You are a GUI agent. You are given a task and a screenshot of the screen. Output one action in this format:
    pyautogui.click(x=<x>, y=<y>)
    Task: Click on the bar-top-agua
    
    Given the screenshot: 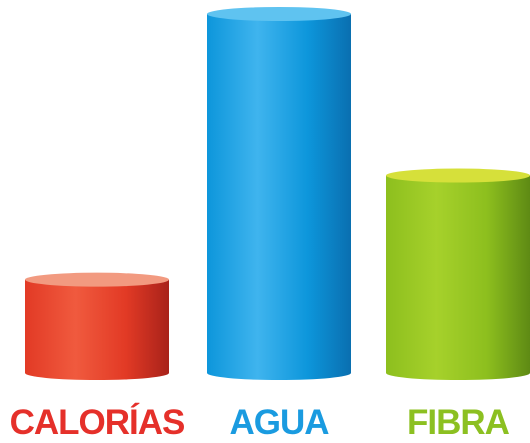 What is the action you would take?
    pyautogui.click(x=279, y=14)
    